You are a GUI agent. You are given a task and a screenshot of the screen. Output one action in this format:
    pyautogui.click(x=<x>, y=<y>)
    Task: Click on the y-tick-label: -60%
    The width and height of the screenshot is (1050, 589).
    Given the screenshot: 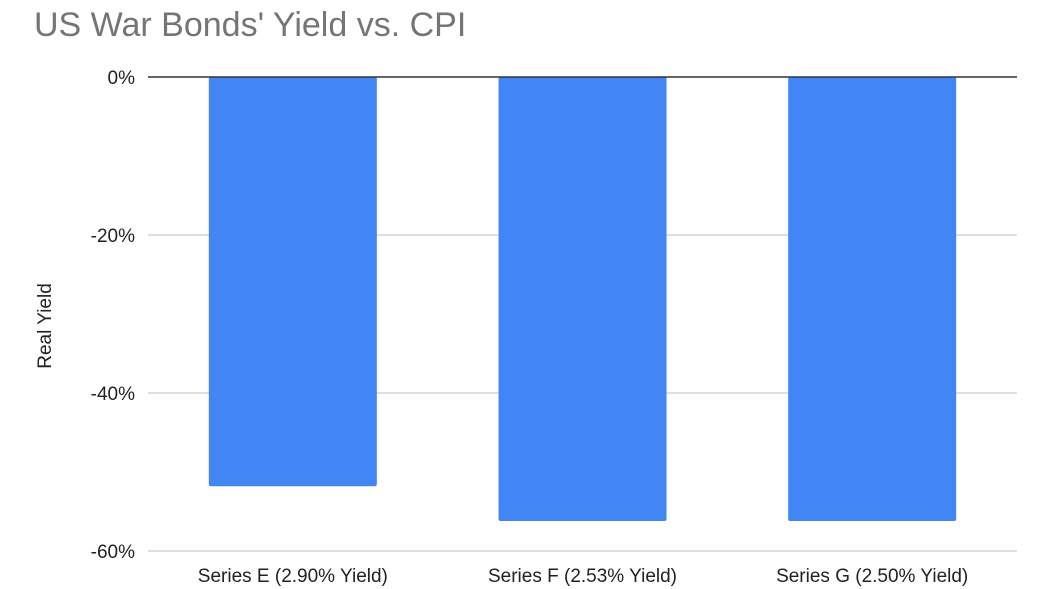 What is the action you would take?
    pyautogui.click(x=113, y=552)
    